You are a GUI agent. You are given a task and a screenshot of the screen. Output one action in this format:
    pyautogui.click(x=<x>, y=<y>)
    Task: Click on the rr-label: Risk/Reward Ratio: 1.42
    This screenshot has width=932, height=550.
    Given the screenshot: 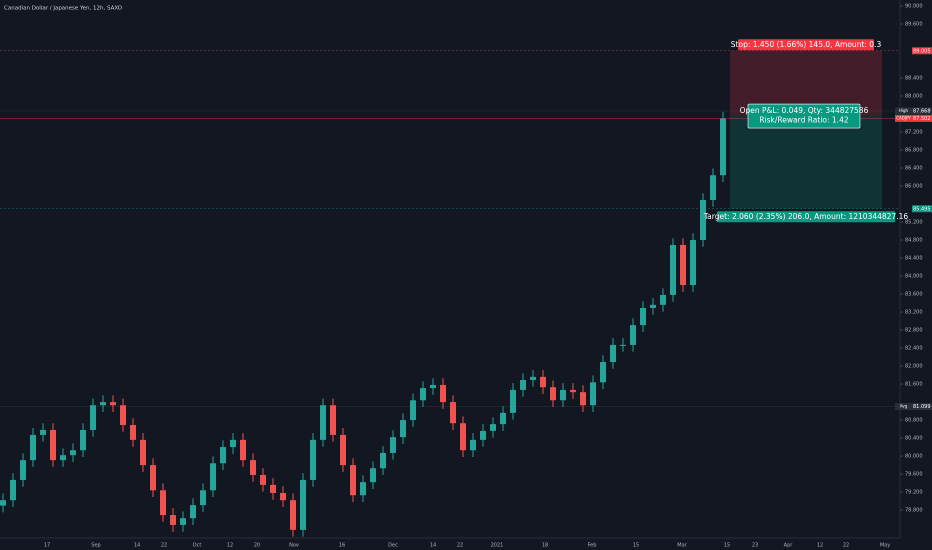 What is the action you would take?
    pyautogui.click(x=803, y=120)
    